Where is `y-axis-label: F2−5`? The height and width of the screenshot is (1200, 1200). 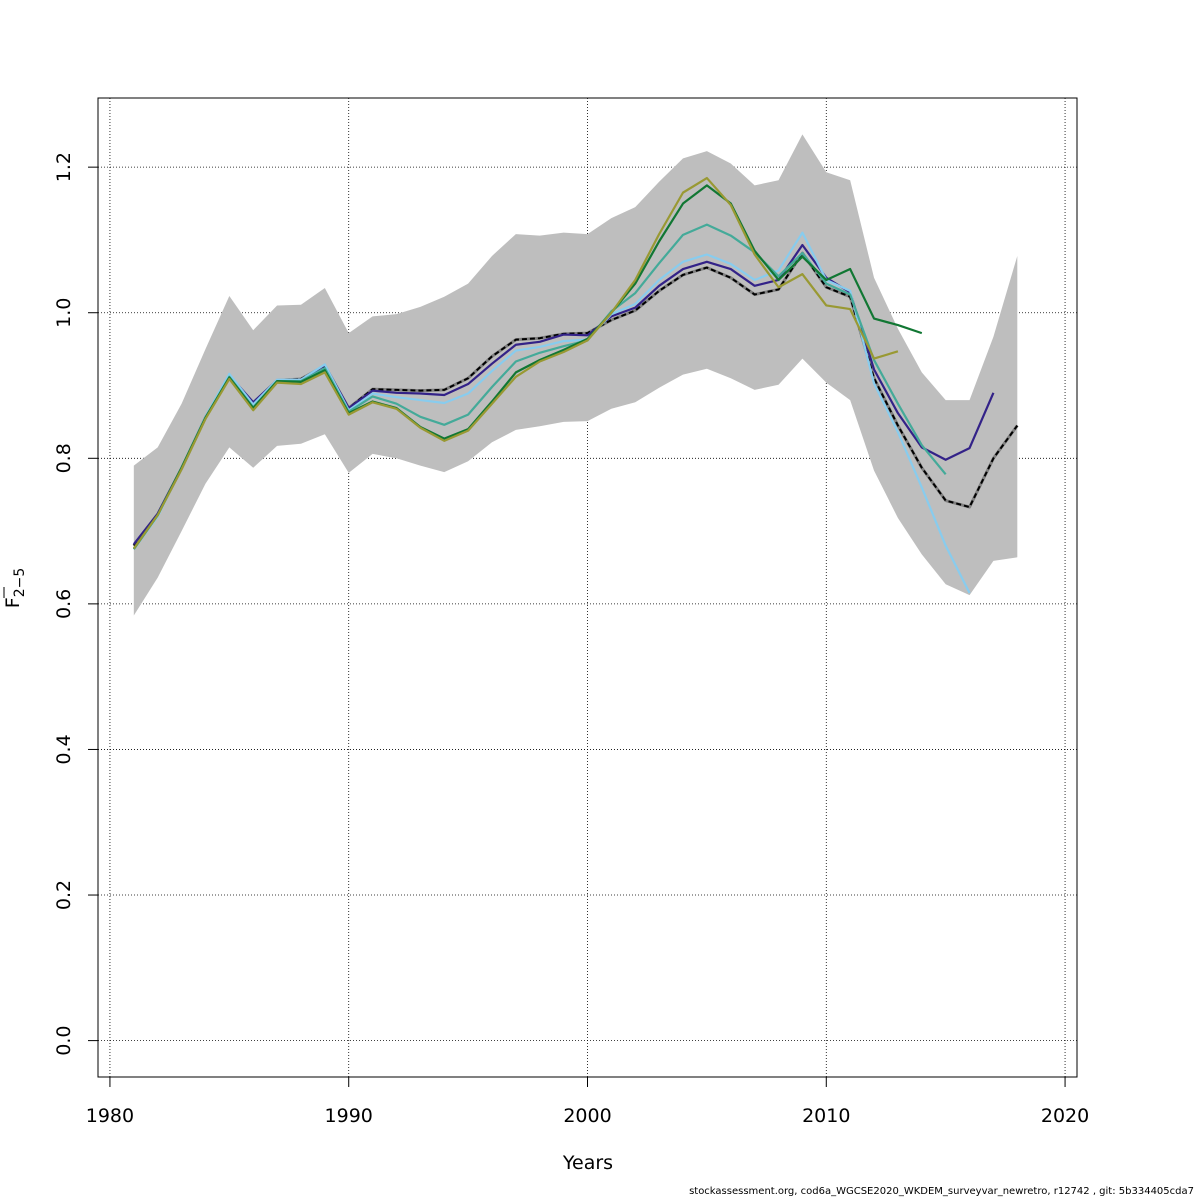
y-axis-label: F2−5 is located at coordinates (15, 588).